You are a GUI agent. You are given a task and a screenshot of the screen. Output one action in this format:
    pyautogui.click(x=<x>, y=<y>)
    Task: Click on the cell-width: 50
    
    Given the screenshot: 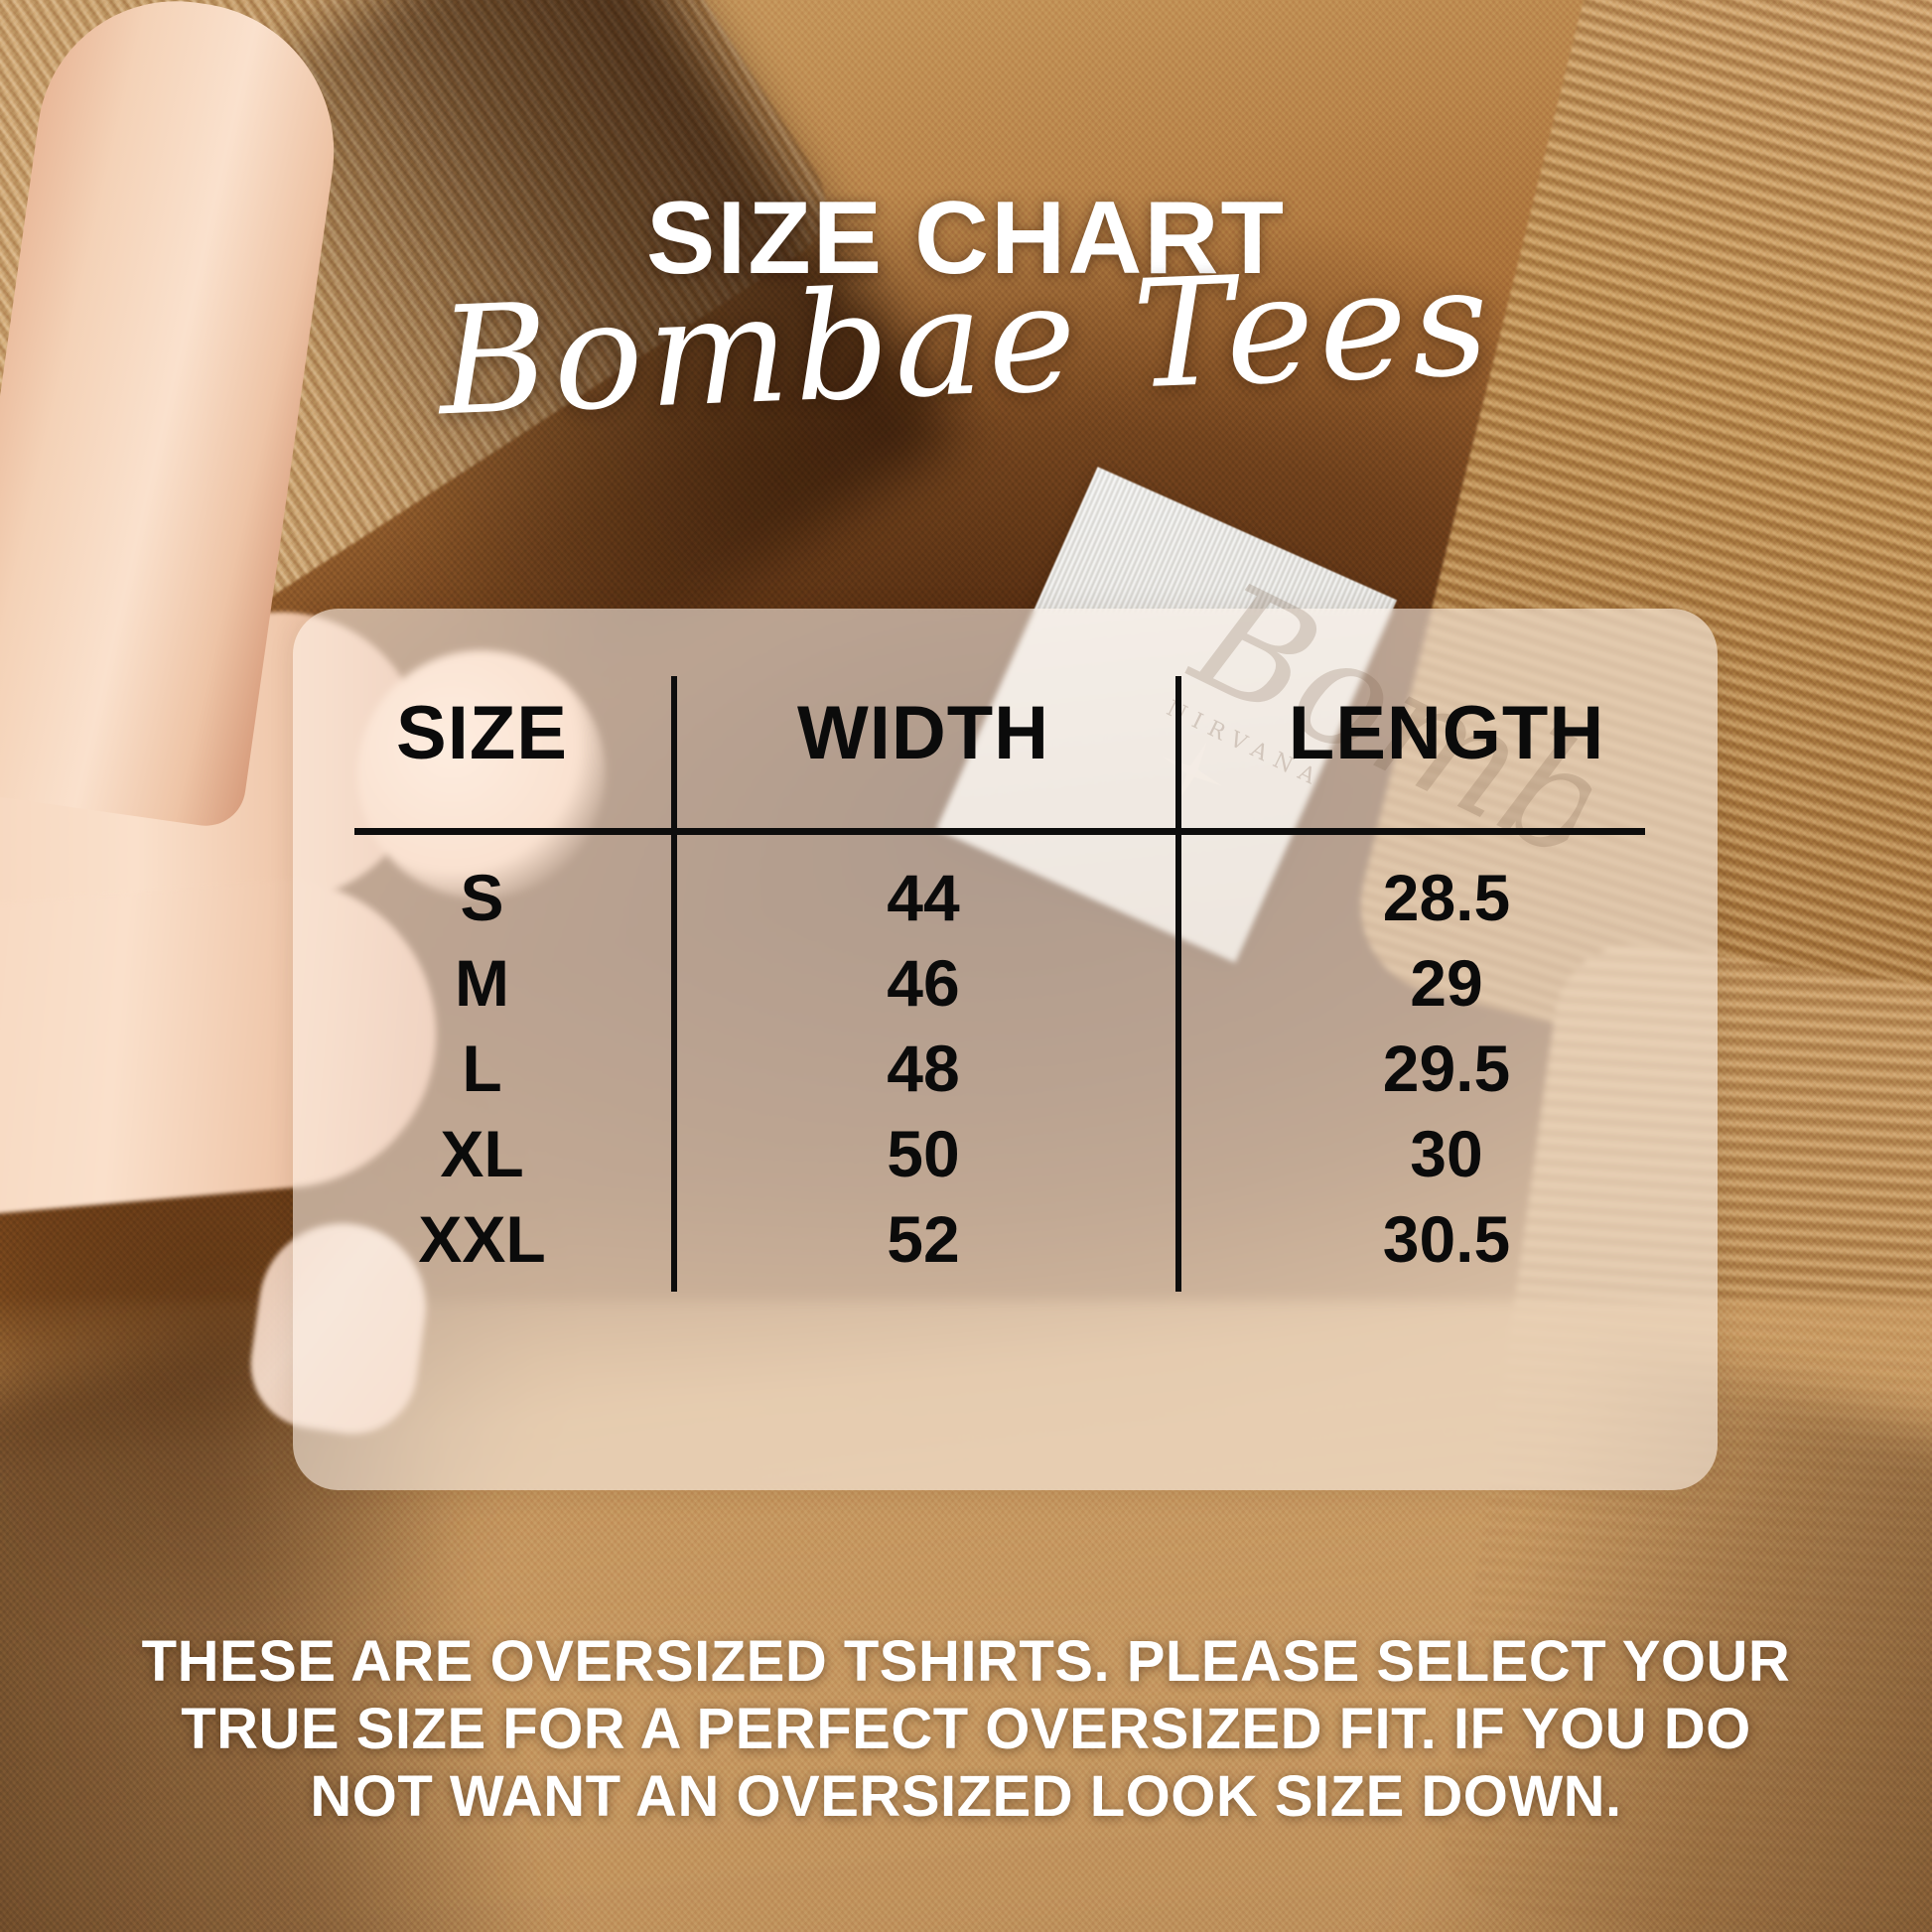 What is the action you would take?
    pyautogui.click(x=923, y=1154)
    